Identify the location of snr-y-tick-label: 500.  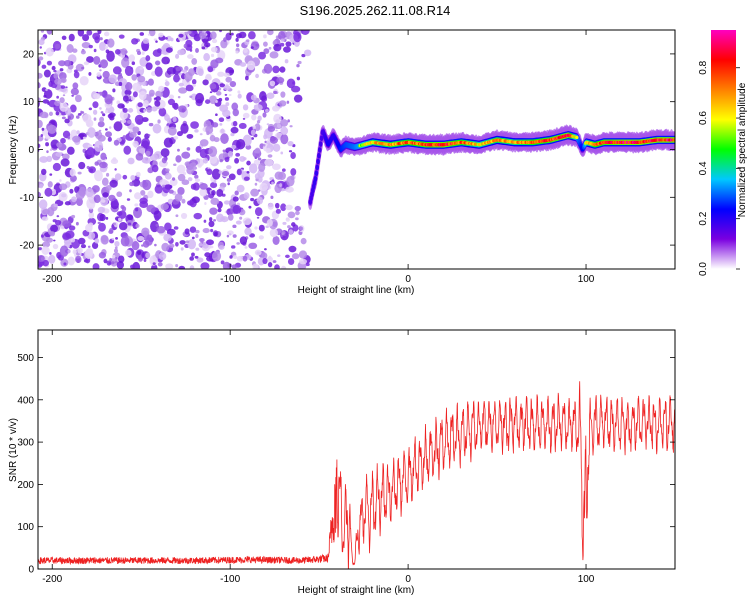
(25, 358).